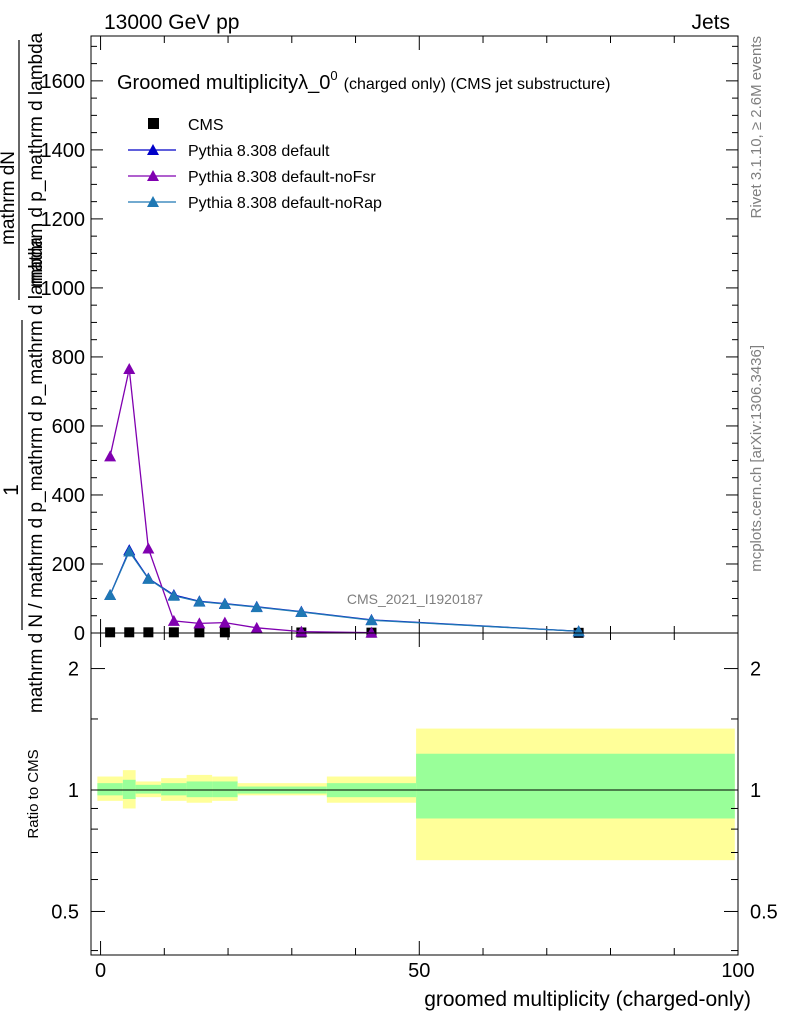 This screenshot has width=786, height=1024. What do you see at coordinates (285, 203) in the screenshot?
I see `legend-label: Pythia 8.308 default-noRap` at bounding box center [285, 203].